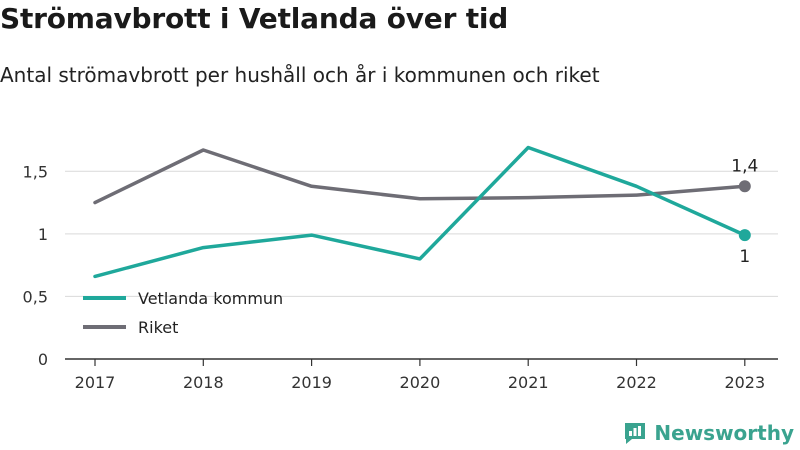 This screenshot has height=450, width=800. What do you see at coordinates (744, 235) in the screenshot?
I see `series-endpoint-vetlanda` at bounding box center [744, 235].